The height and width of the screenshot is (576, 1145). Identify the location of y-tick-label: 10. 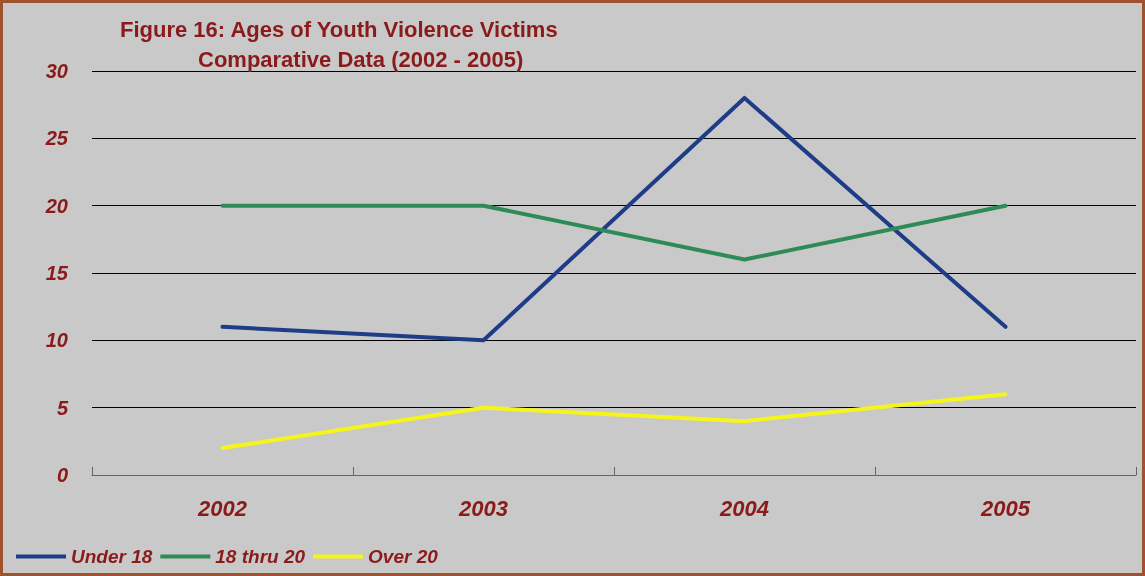
(56, 340).